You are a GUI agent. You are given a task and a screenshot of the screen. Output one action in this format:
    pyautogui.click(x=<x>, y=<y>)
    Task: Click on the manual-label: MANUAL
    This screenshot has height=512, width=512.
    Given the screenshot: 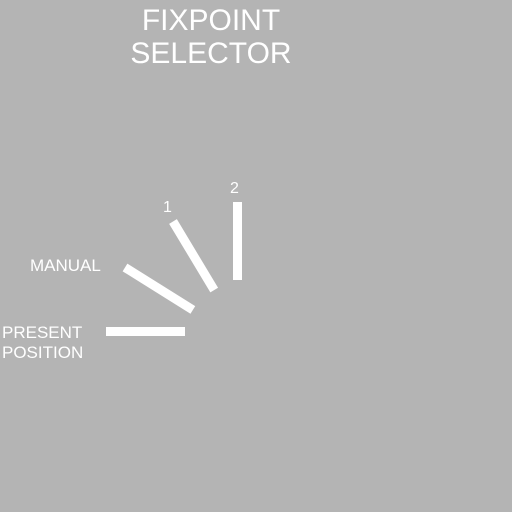 What is the action you would take?
    pyautogui.click(x=65, y=265)
    